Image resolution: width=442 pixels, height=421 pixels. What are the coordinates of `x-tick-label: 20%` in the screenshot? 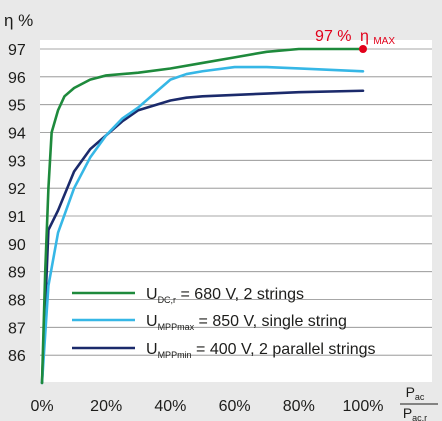 It's located at (106, 406).